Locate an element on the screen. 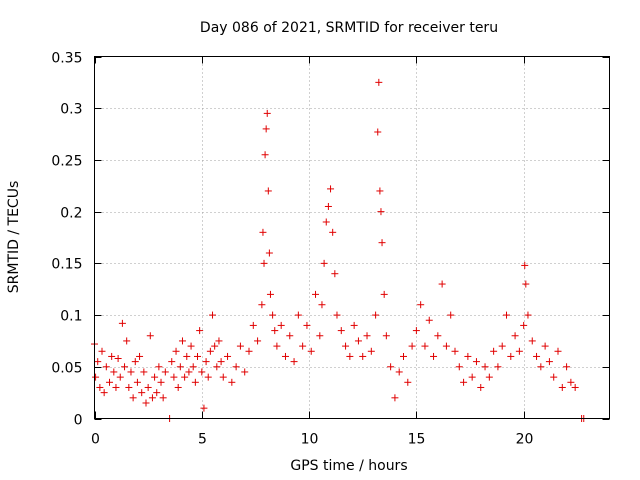 The height and width of the screenshot is (480, 640). x-tick-label: 5 is located at coordinates (202, 440).